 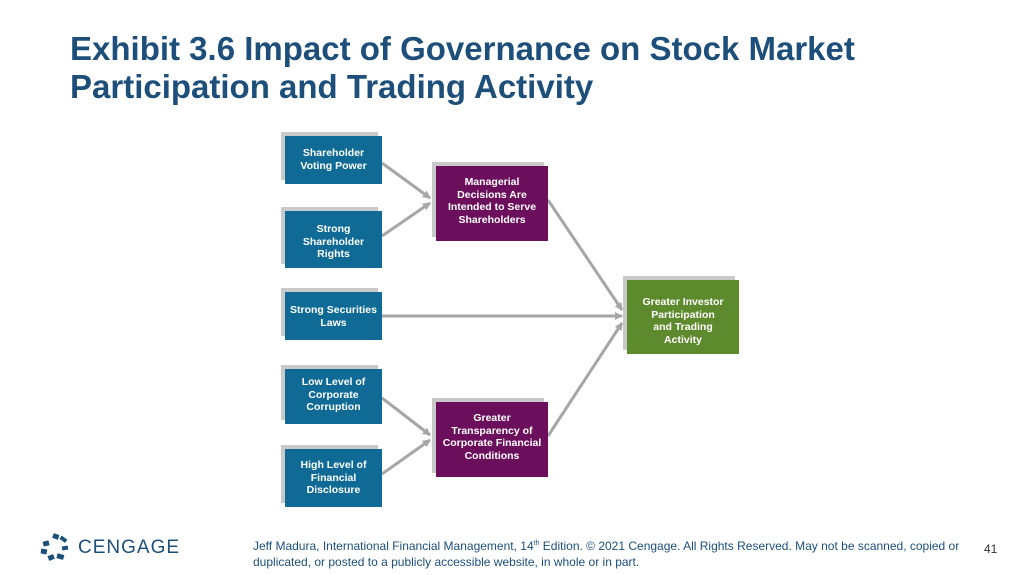 I want to click on box-strong-securities-laws: Strong Securities Laws, so click(x=333, y=316).